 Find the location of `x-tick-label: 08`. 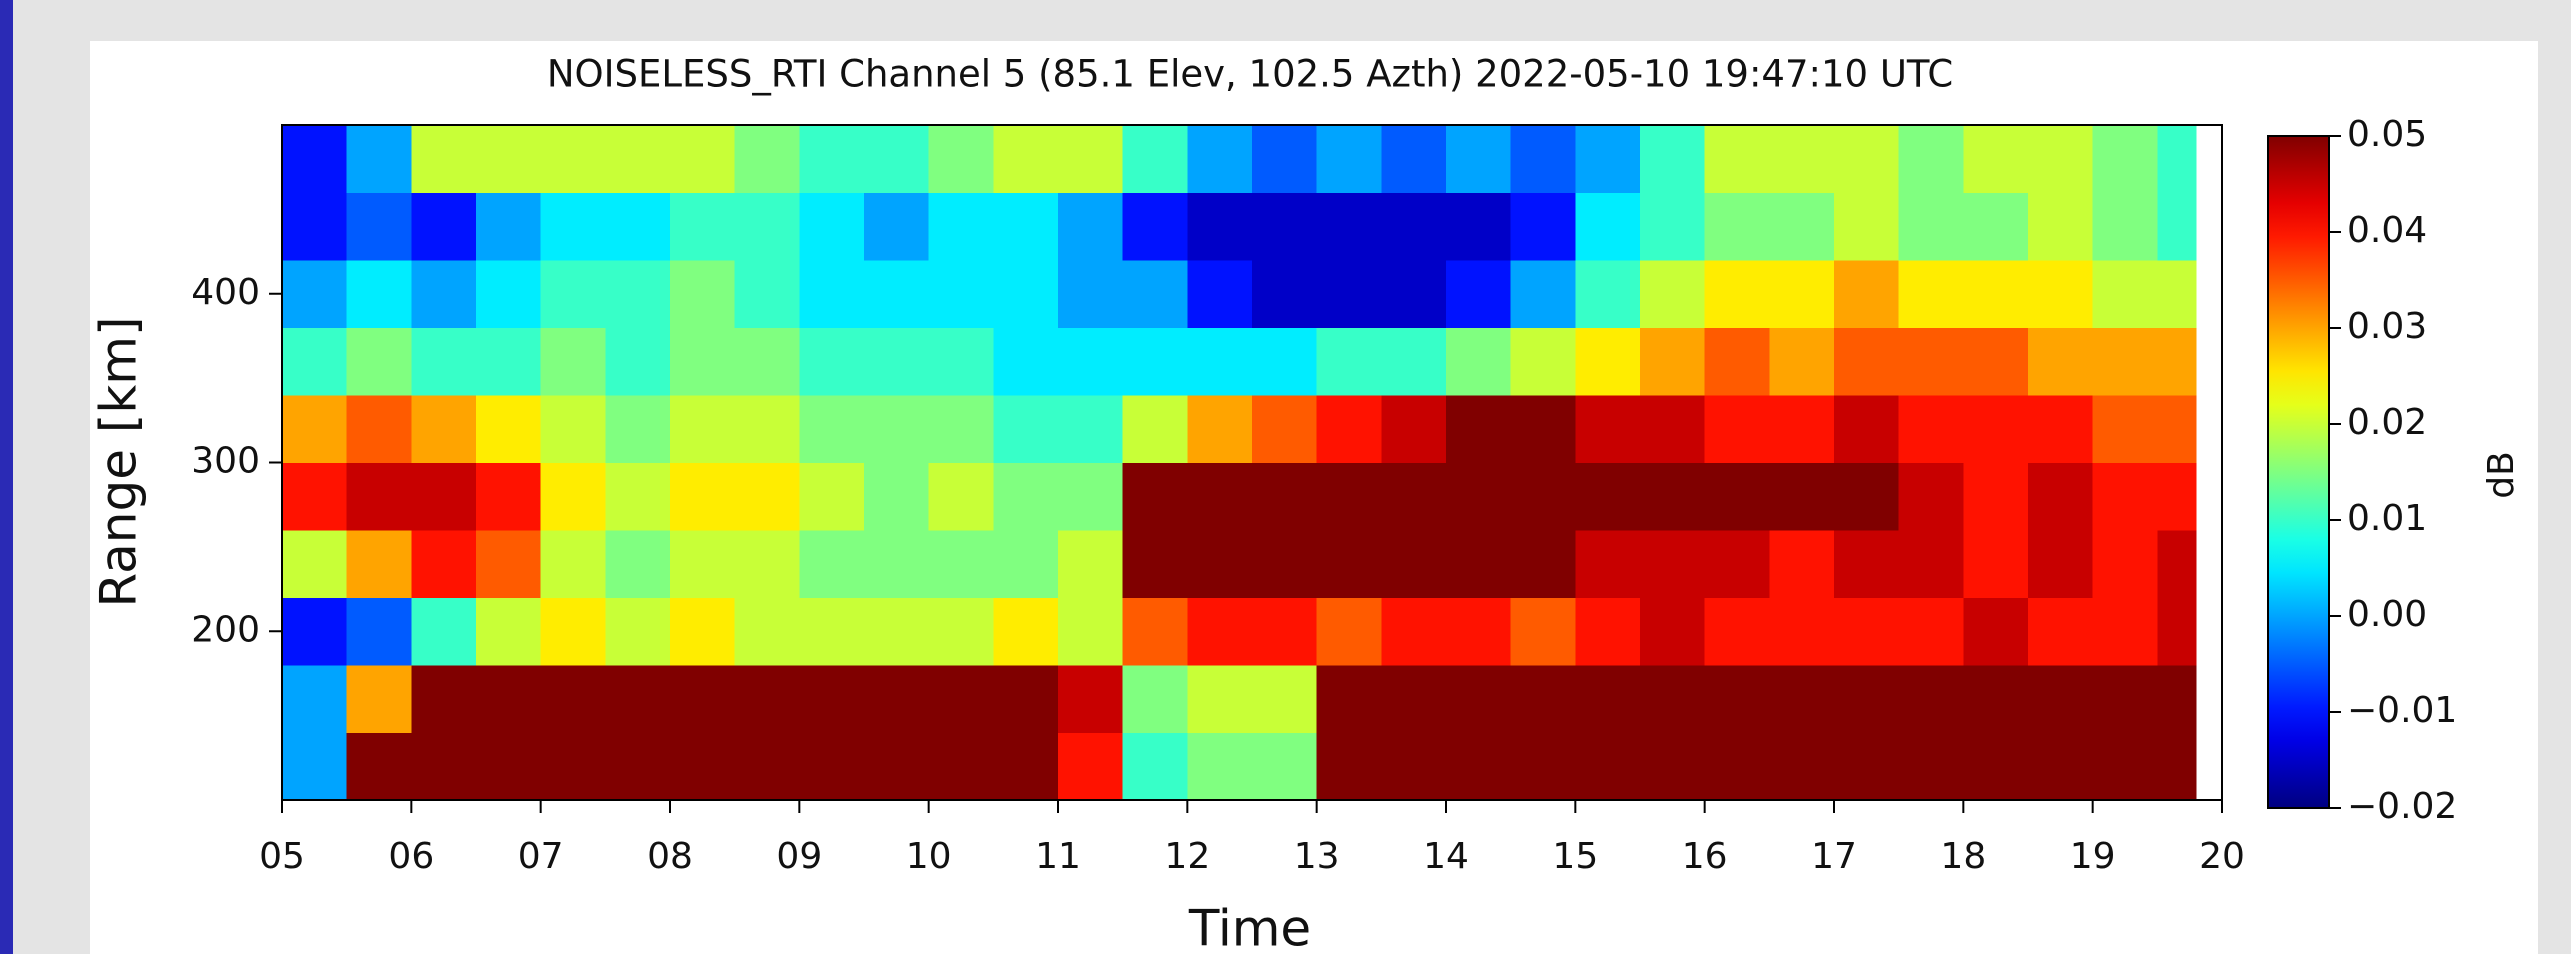

x-tick-label: 08 is located at coordinates (670, 856).